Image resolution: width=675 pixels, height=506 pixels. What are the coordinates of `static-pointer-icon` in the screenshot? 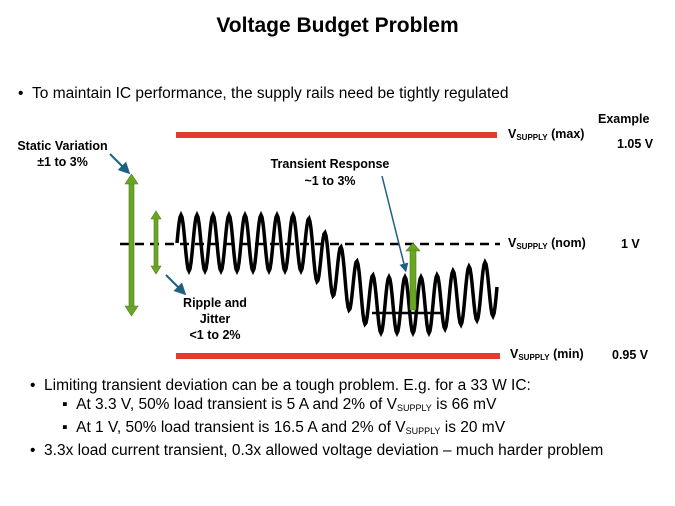 It's located at (120, 164).